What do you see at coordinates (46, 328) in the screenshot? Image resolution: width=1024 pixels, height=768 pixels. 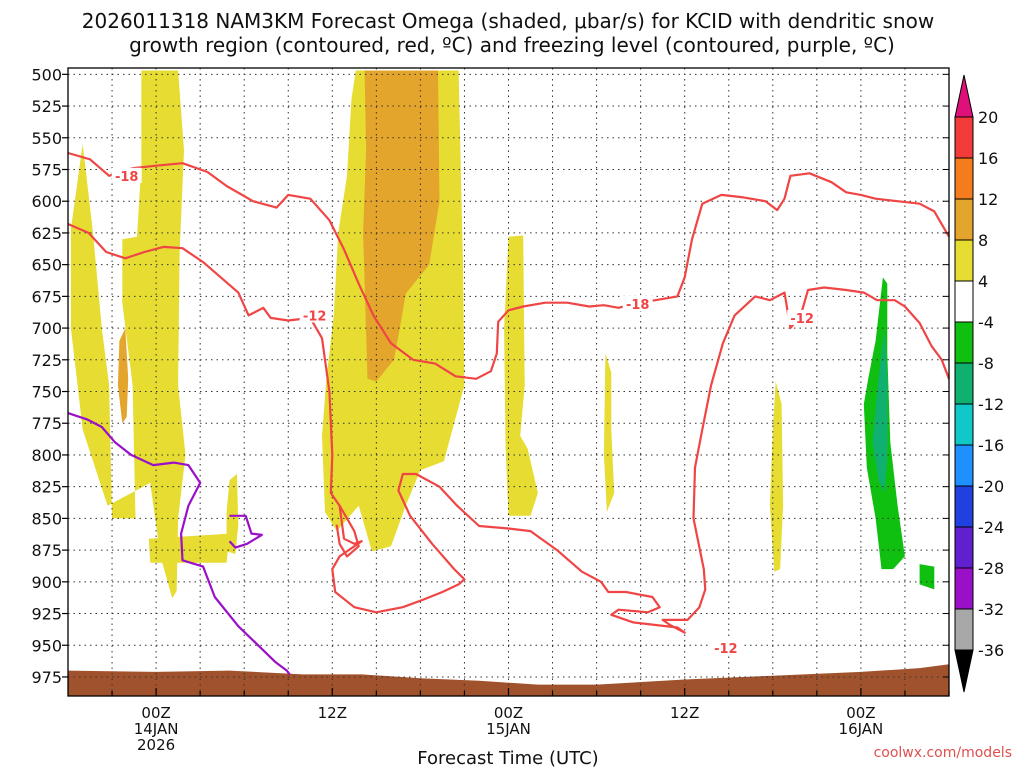 I see `y-tick-label-700: 700` at bounding box center [46, 328].